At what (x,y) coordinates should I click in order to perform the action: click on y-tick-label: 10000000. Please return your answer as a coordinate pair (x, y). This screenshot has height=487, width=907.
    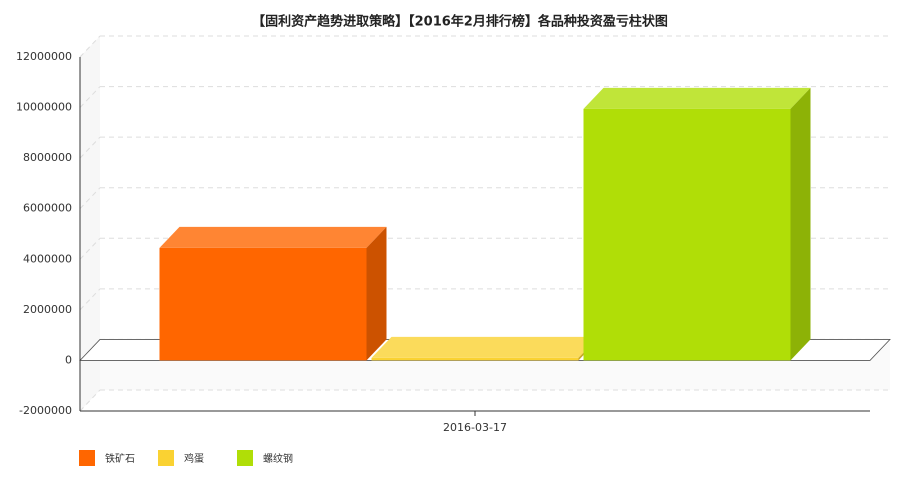
    Looking at the image, I should click on (44, 107).